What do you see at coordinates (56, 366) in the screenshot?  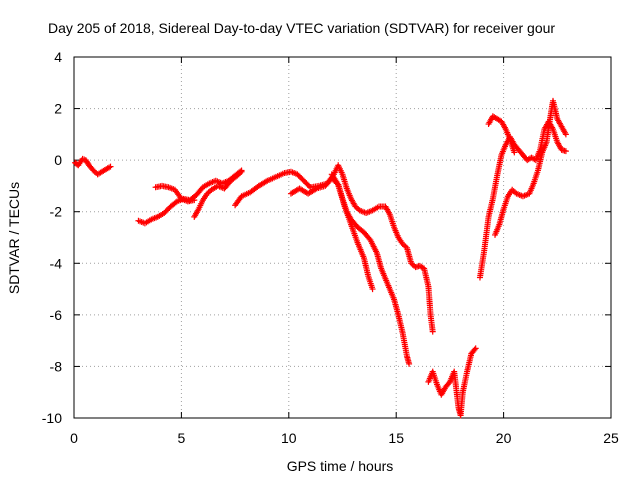 I see `y-tick-label: -8` at bounding box center [56, 366].